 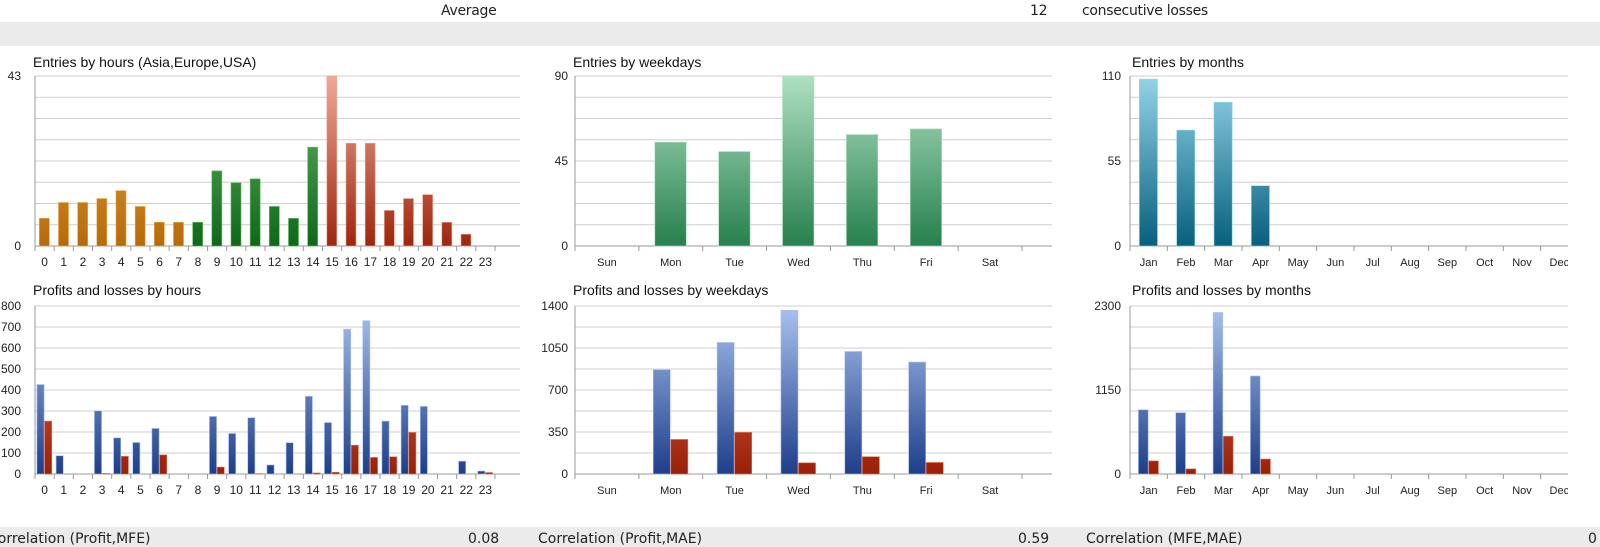 What do you see at coordinates (670, 491) in the screenshot?
I see `x-tick-label: Mon` at bounding box center [670, 491].